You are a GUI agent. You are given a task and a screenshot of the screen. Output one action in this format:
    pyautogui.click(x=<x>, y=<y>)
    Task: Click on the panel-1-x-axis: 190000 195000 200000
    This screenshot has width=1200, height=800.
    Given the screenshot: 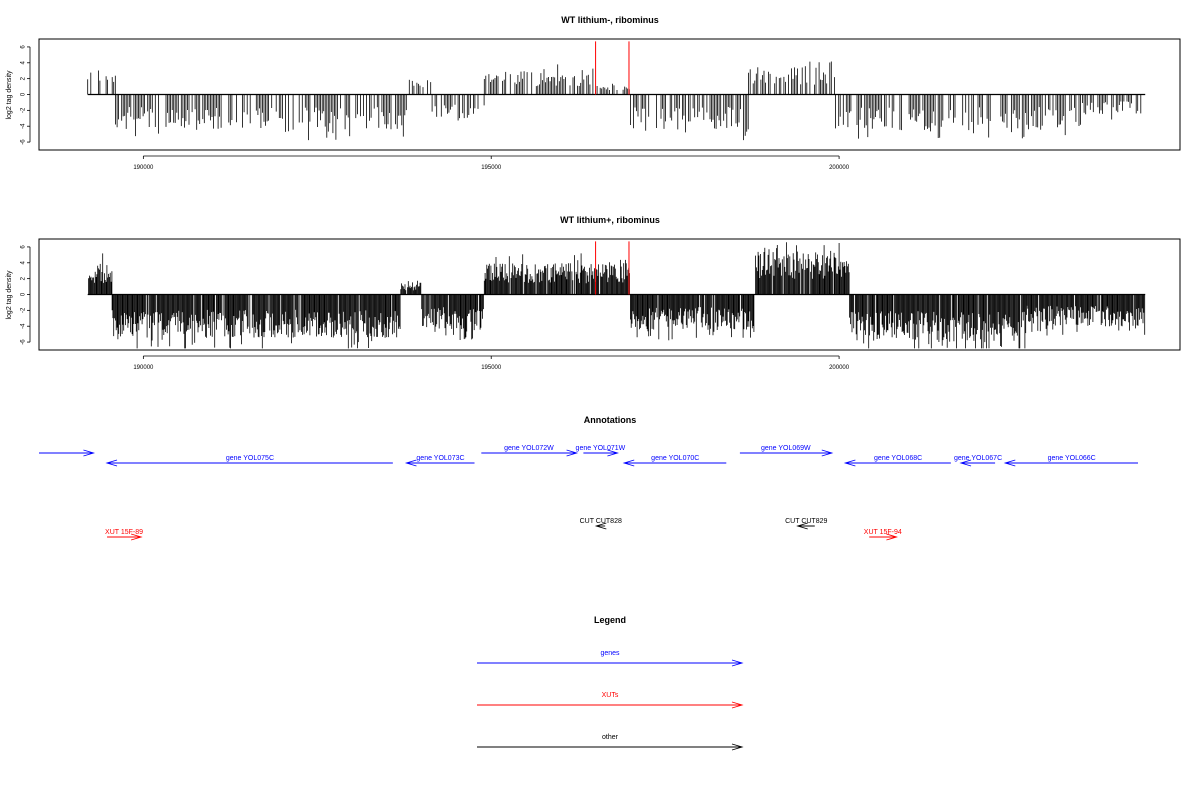 What is the action you would take?
    pyautogui.click(x=491, y=163)
    